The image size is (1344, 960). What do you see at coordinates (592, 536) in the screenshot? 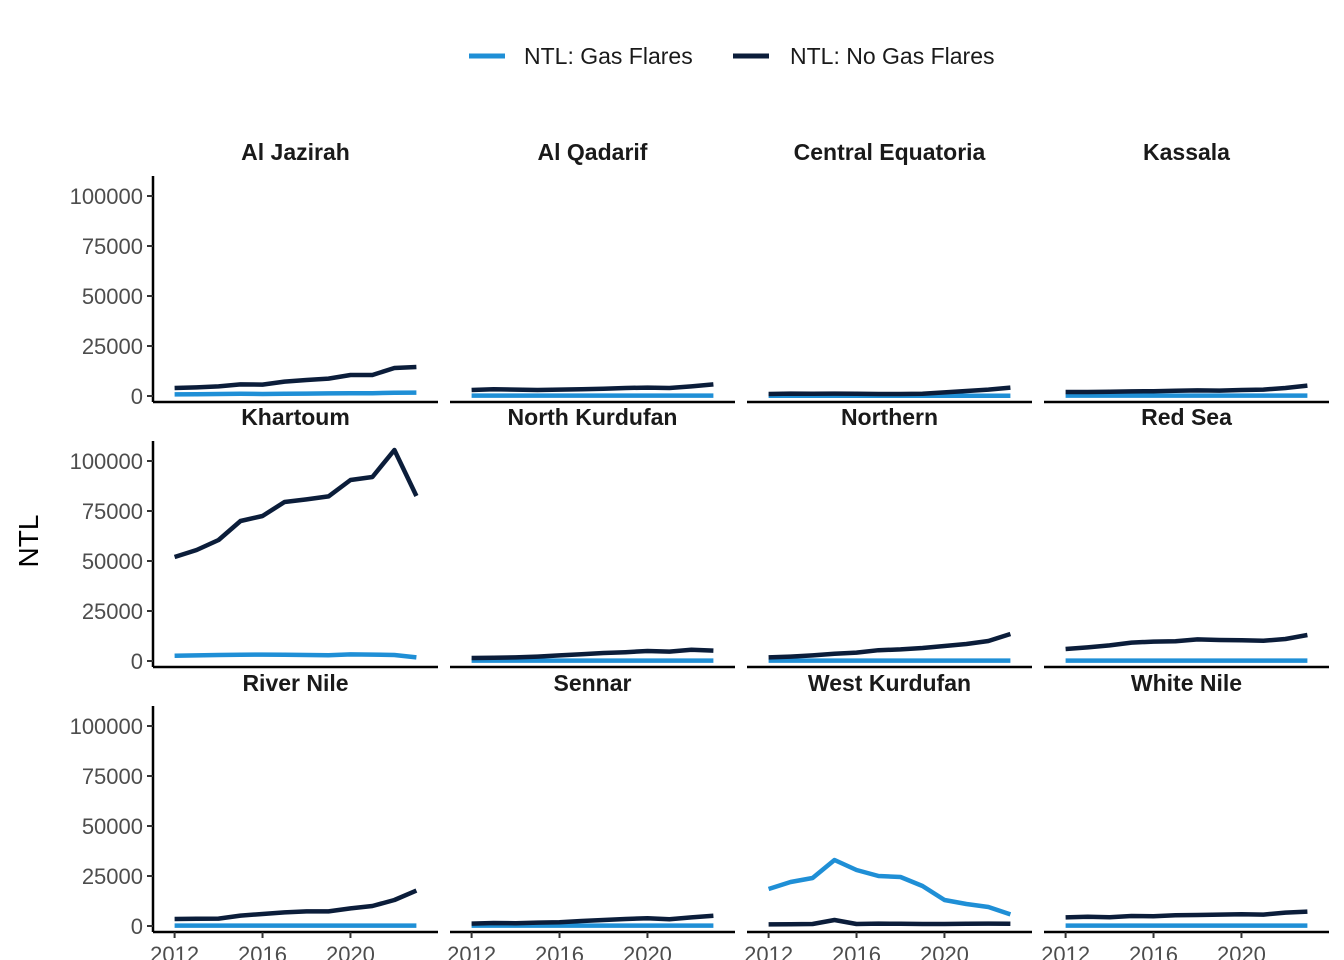
I see `facet-panel: North Kurdufan` at bounding box center [592, 536].